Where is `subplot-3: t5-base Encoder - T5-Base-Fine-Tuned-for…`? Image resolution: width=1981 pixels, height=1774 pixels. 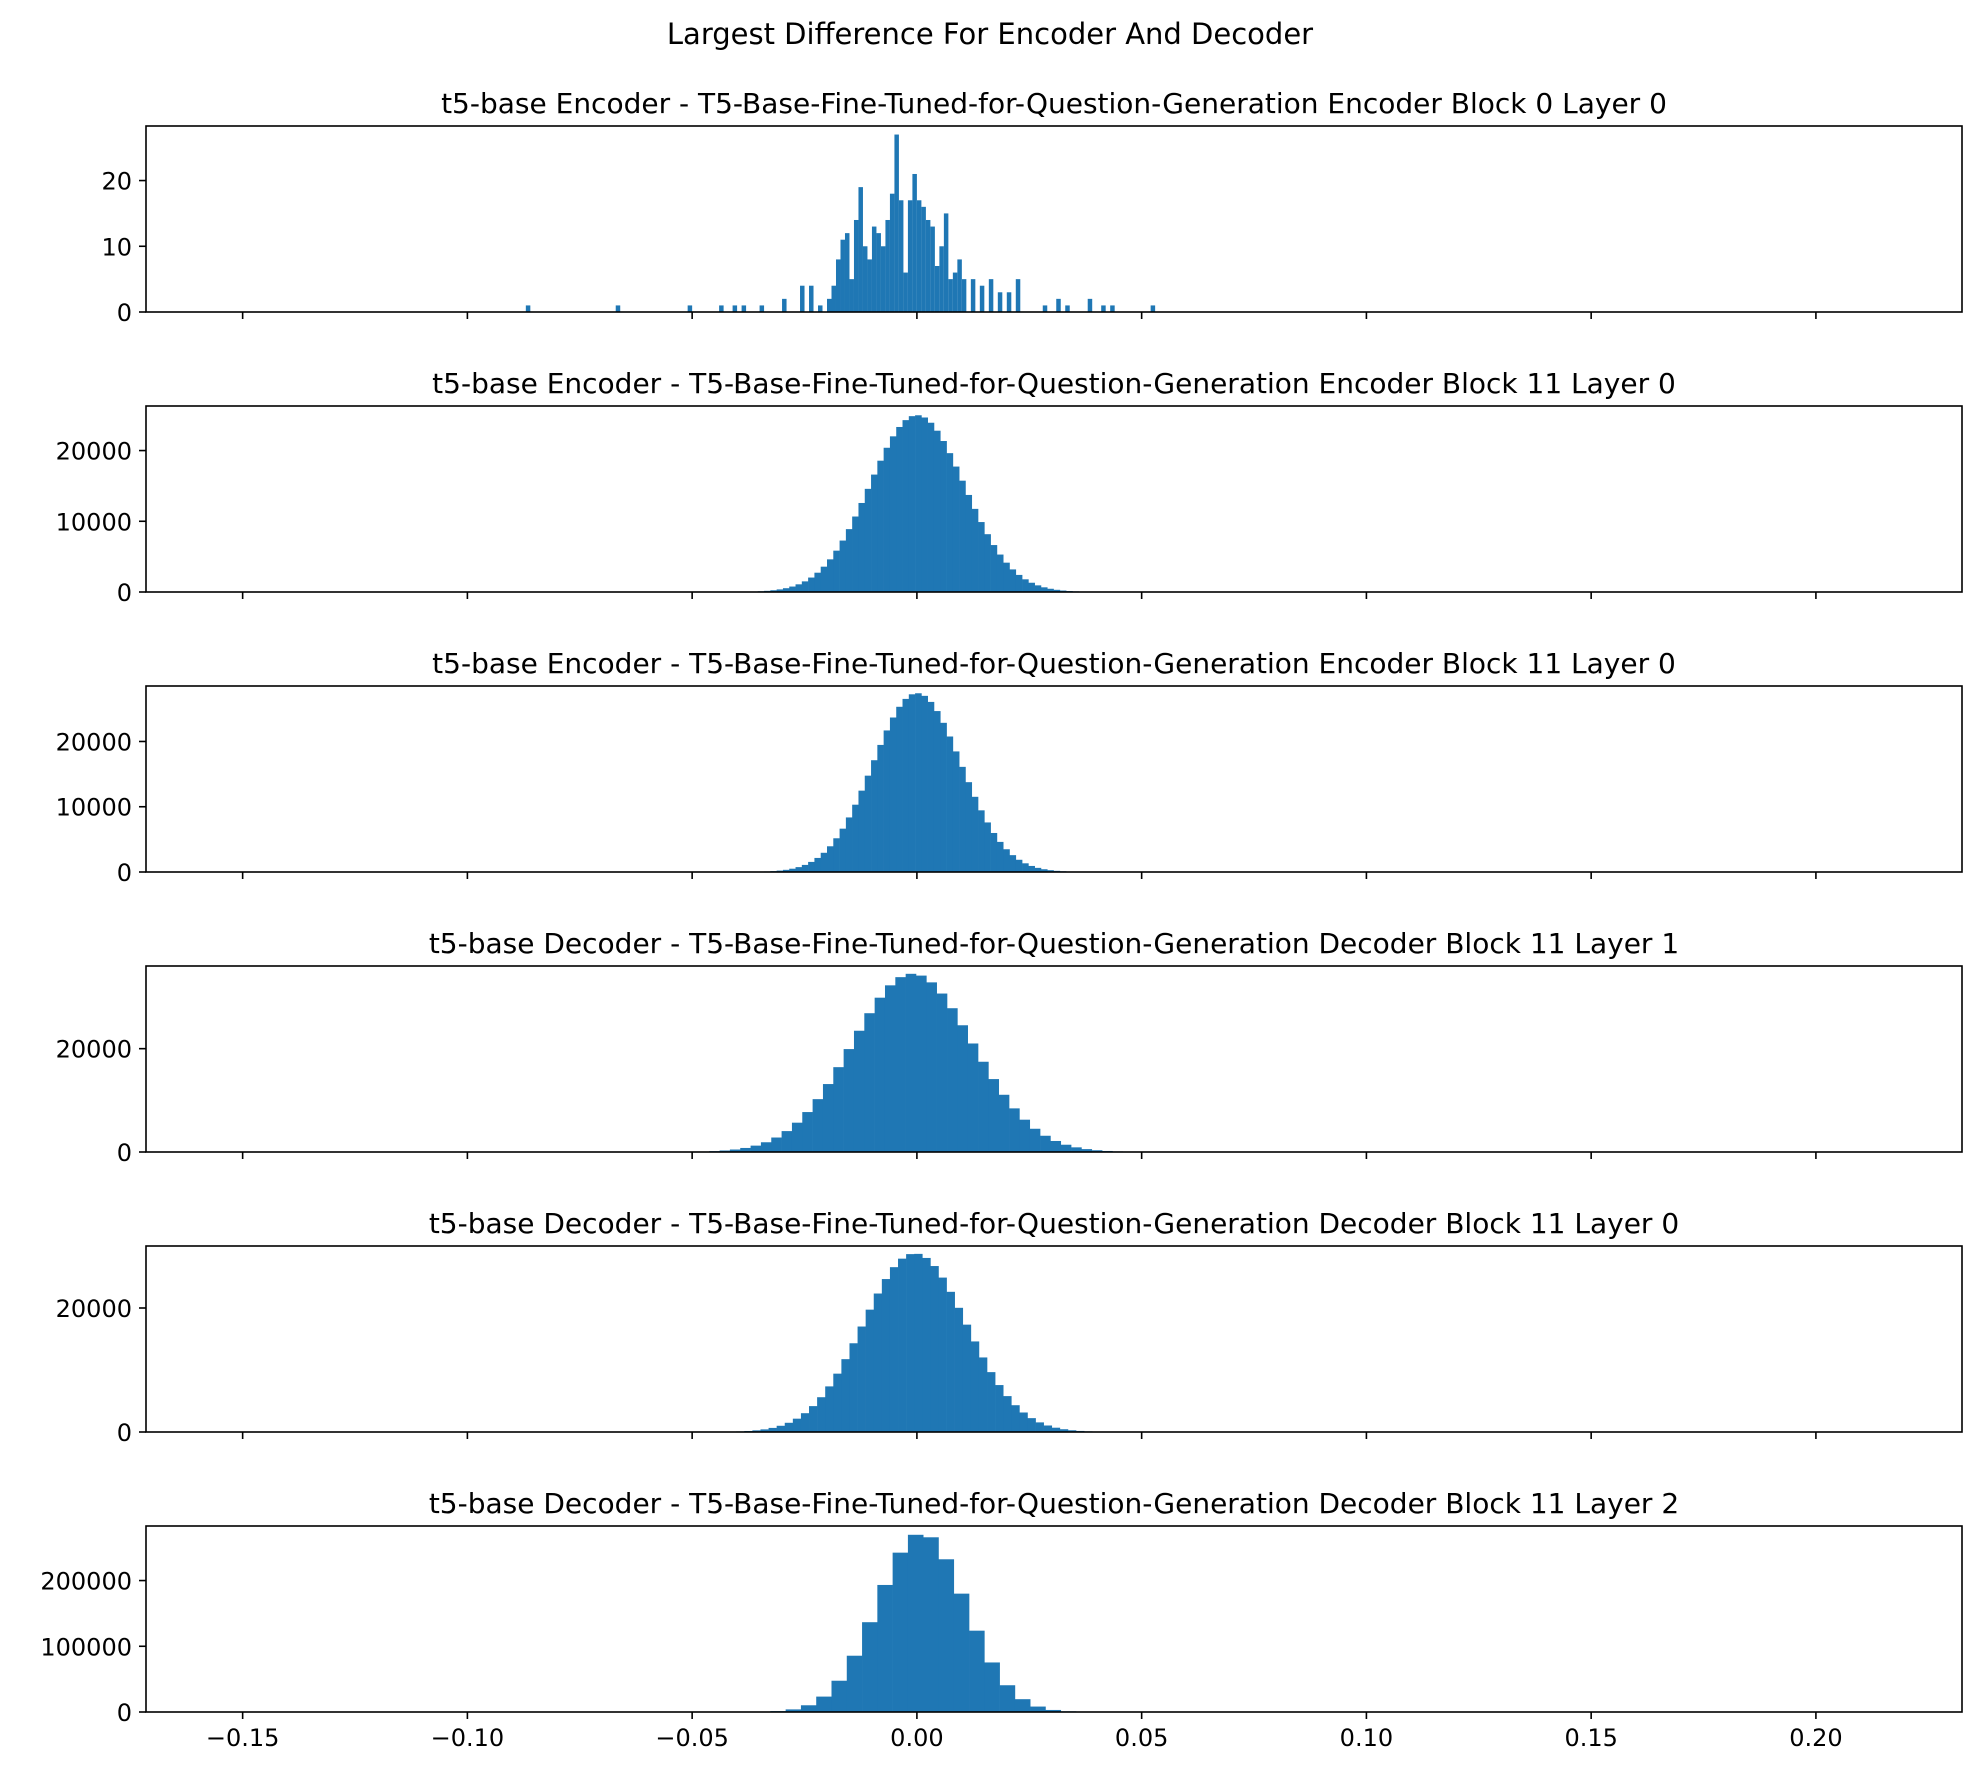 subplot-3: t5-base Encoder - T5-Base-Fine-Tuned-for… is located at coordinates (1009, 767).